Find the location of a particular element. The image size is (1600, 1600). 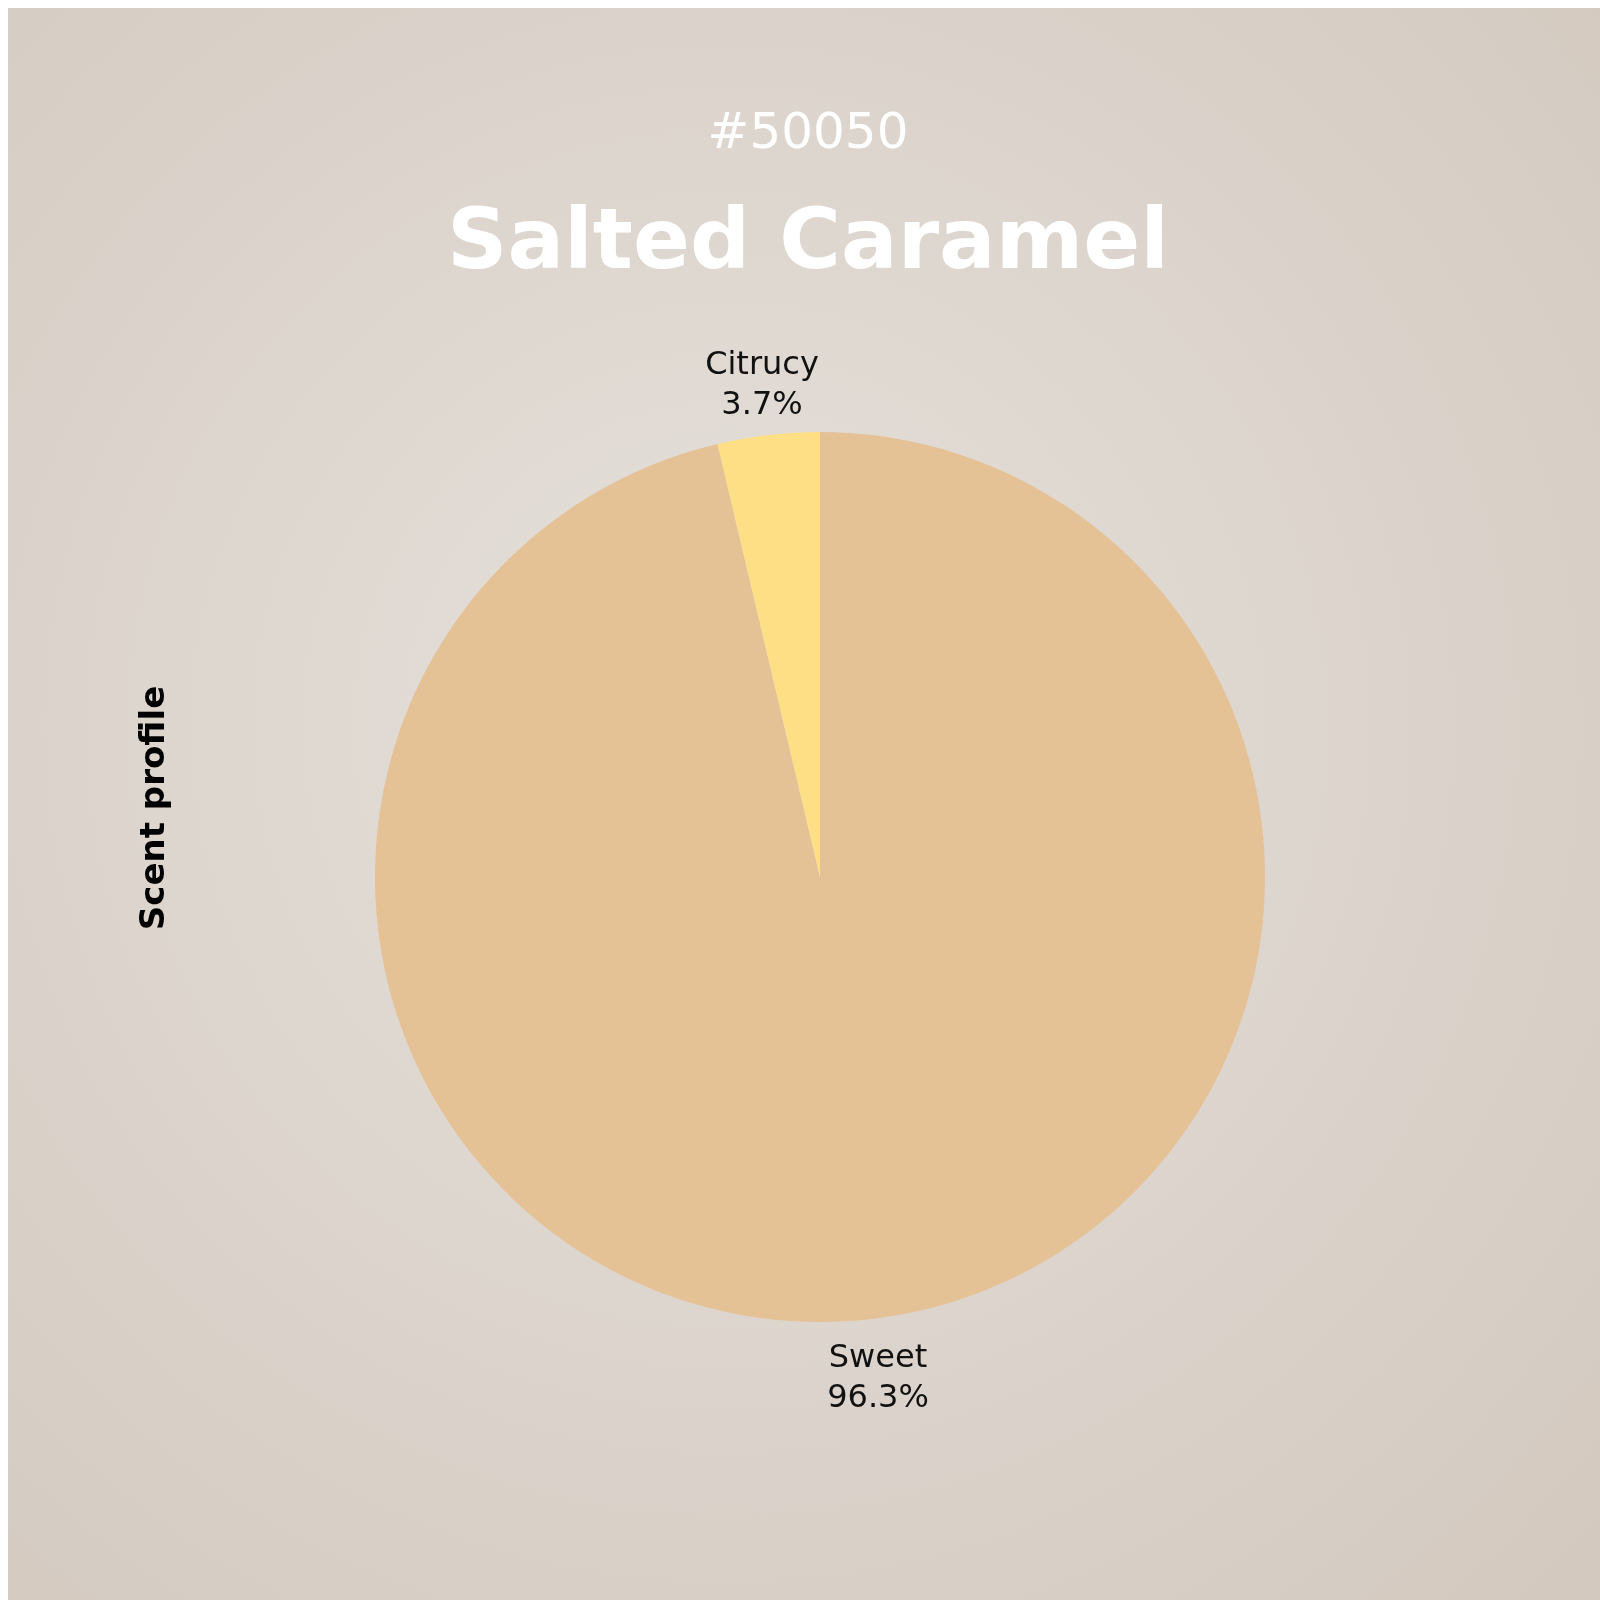

slice-label: Citrucy is located at coordinates (762, 362).